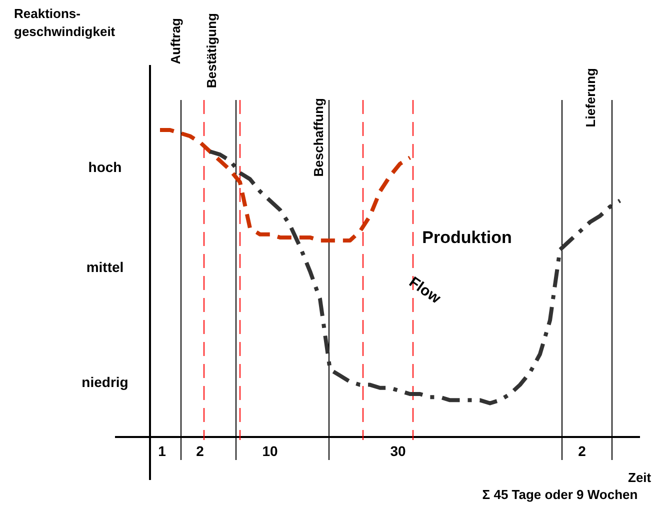 The height and width of the screenshot is (505, 671). I want to click on text: 10, so click(270, 451).